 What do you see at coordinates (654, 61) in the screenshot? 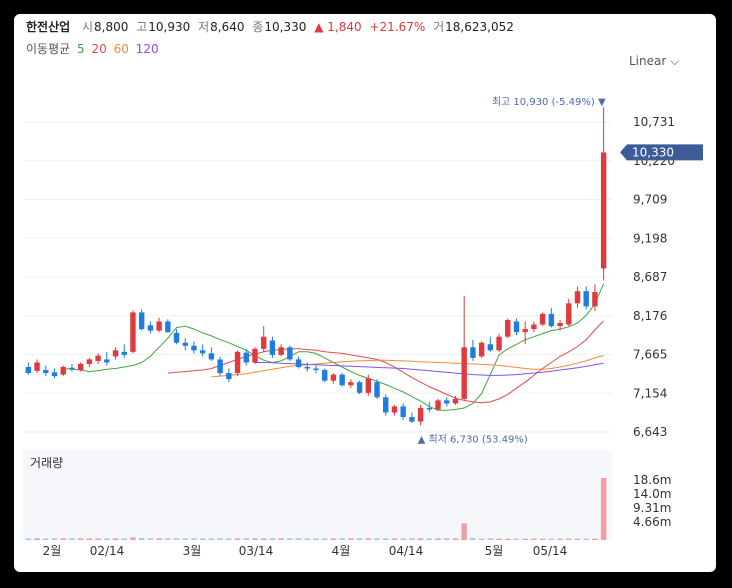
I see `scale-selector: Linear ⌵` at bounding box center [654, 61].